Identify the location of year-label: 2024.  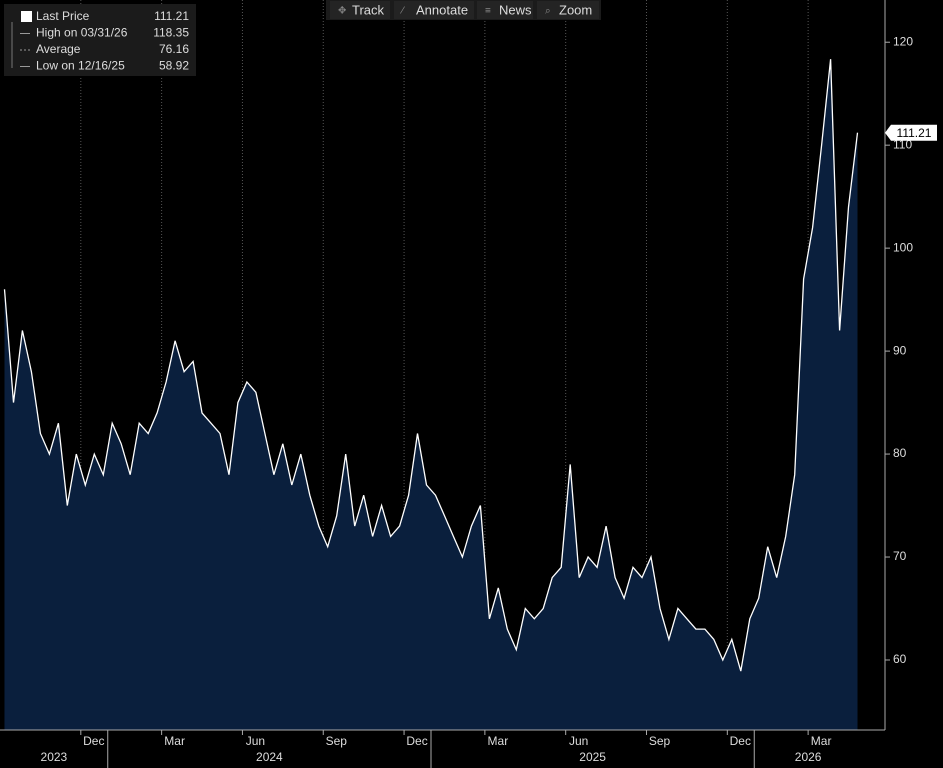
(269, 757).